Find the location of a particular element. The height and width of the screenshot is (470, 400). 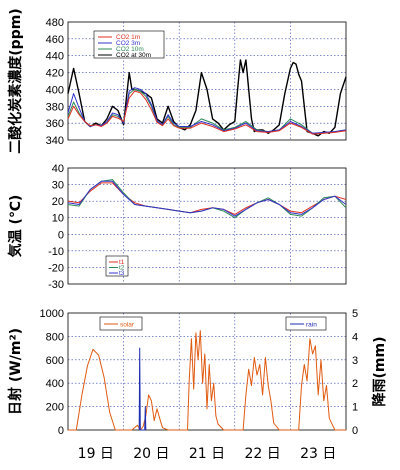

x-tick-label: 19 日 is located at coordinates (96, 454).